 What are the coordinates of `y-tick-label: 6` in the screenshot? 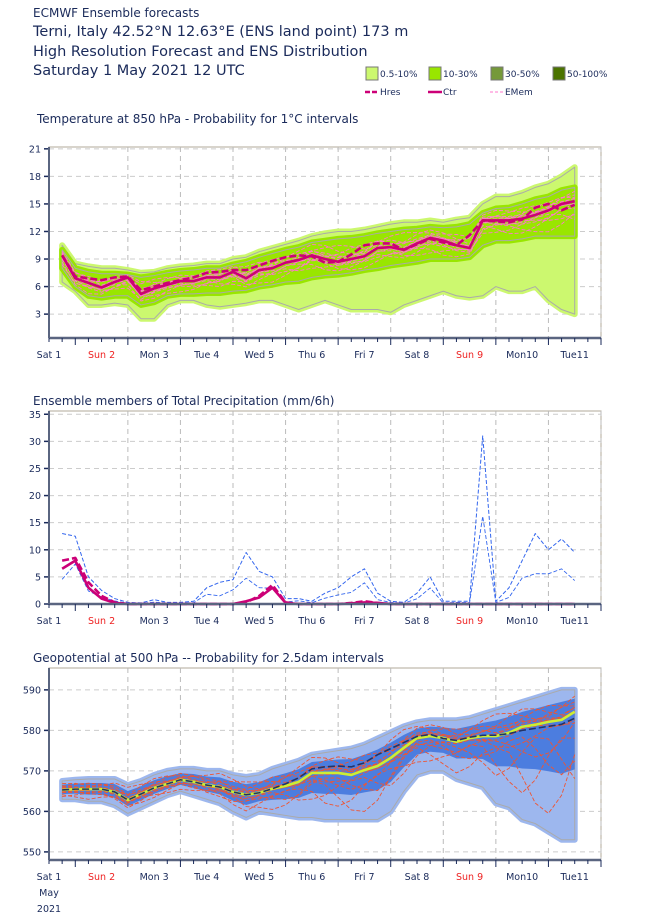 It's located at (38, 287).